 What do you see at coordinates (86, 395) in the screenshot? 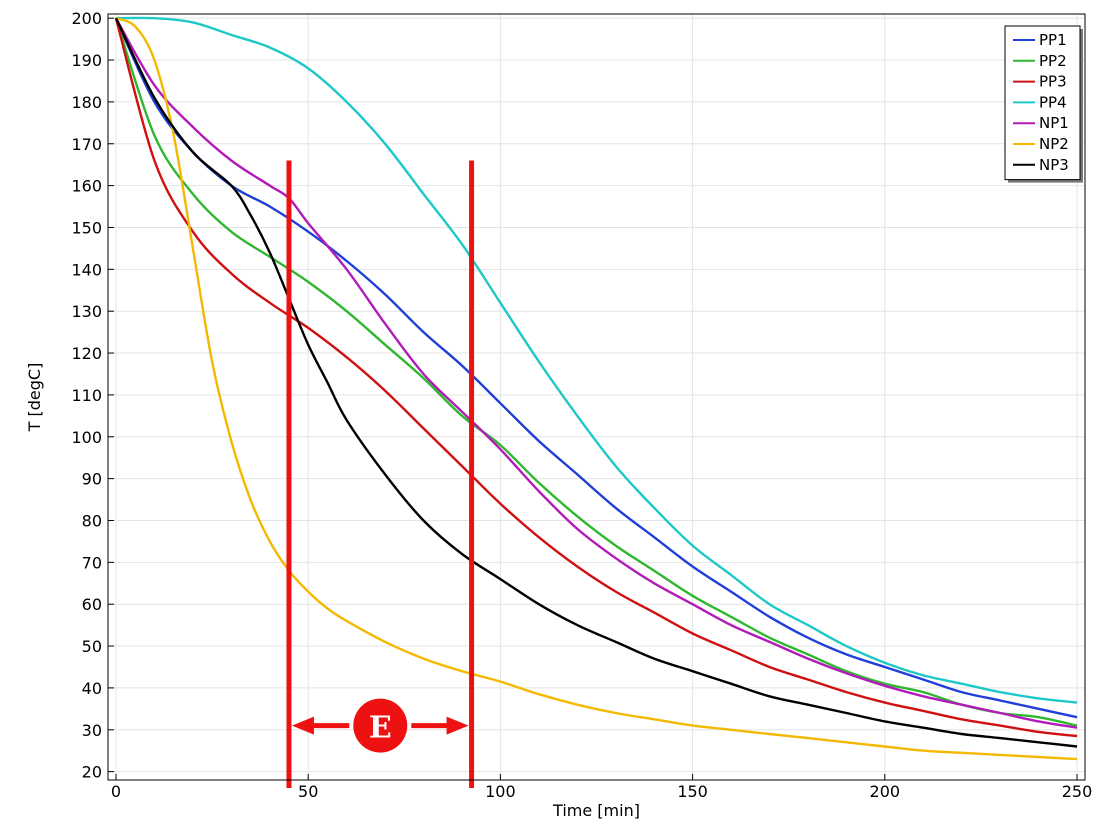
I see `y-tick-label: 110` at bounding box center [86, 395].